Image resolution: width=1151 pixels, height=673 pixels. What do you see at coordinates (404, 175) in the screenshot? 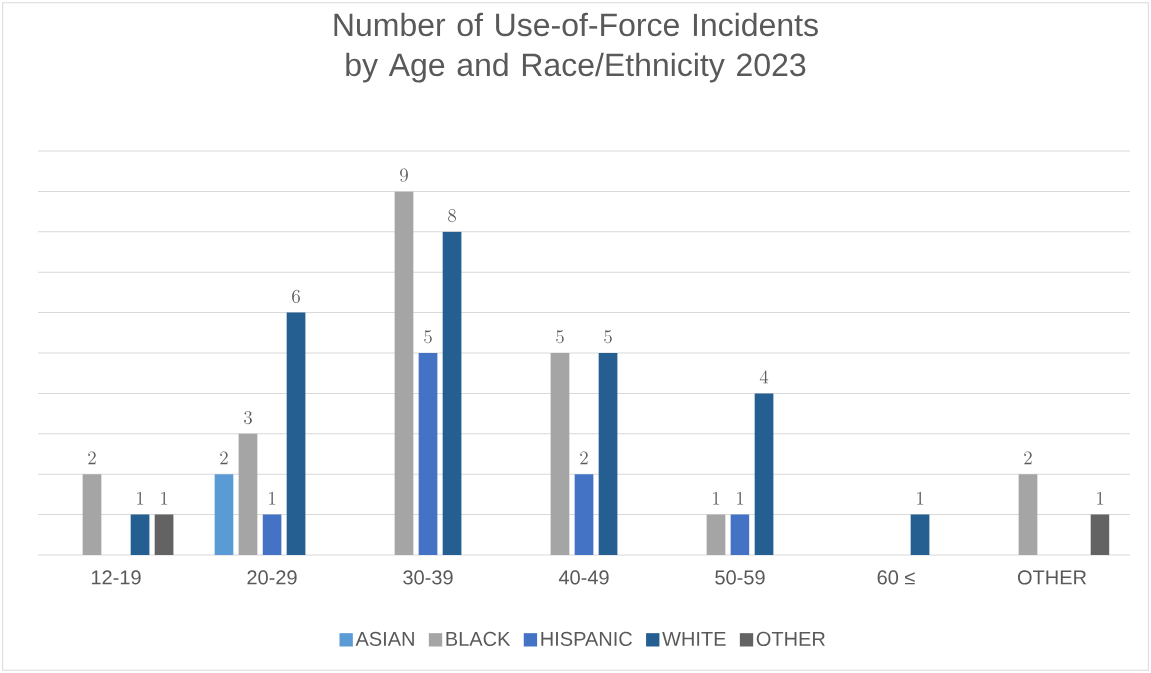
I see `data-label: 9` at bounding box center [404, 175].